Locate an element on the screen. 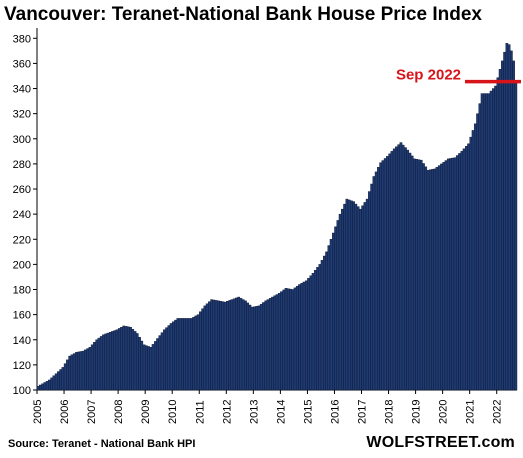  annotation-label: Sep 2022 is located at coordinates (428, 75).